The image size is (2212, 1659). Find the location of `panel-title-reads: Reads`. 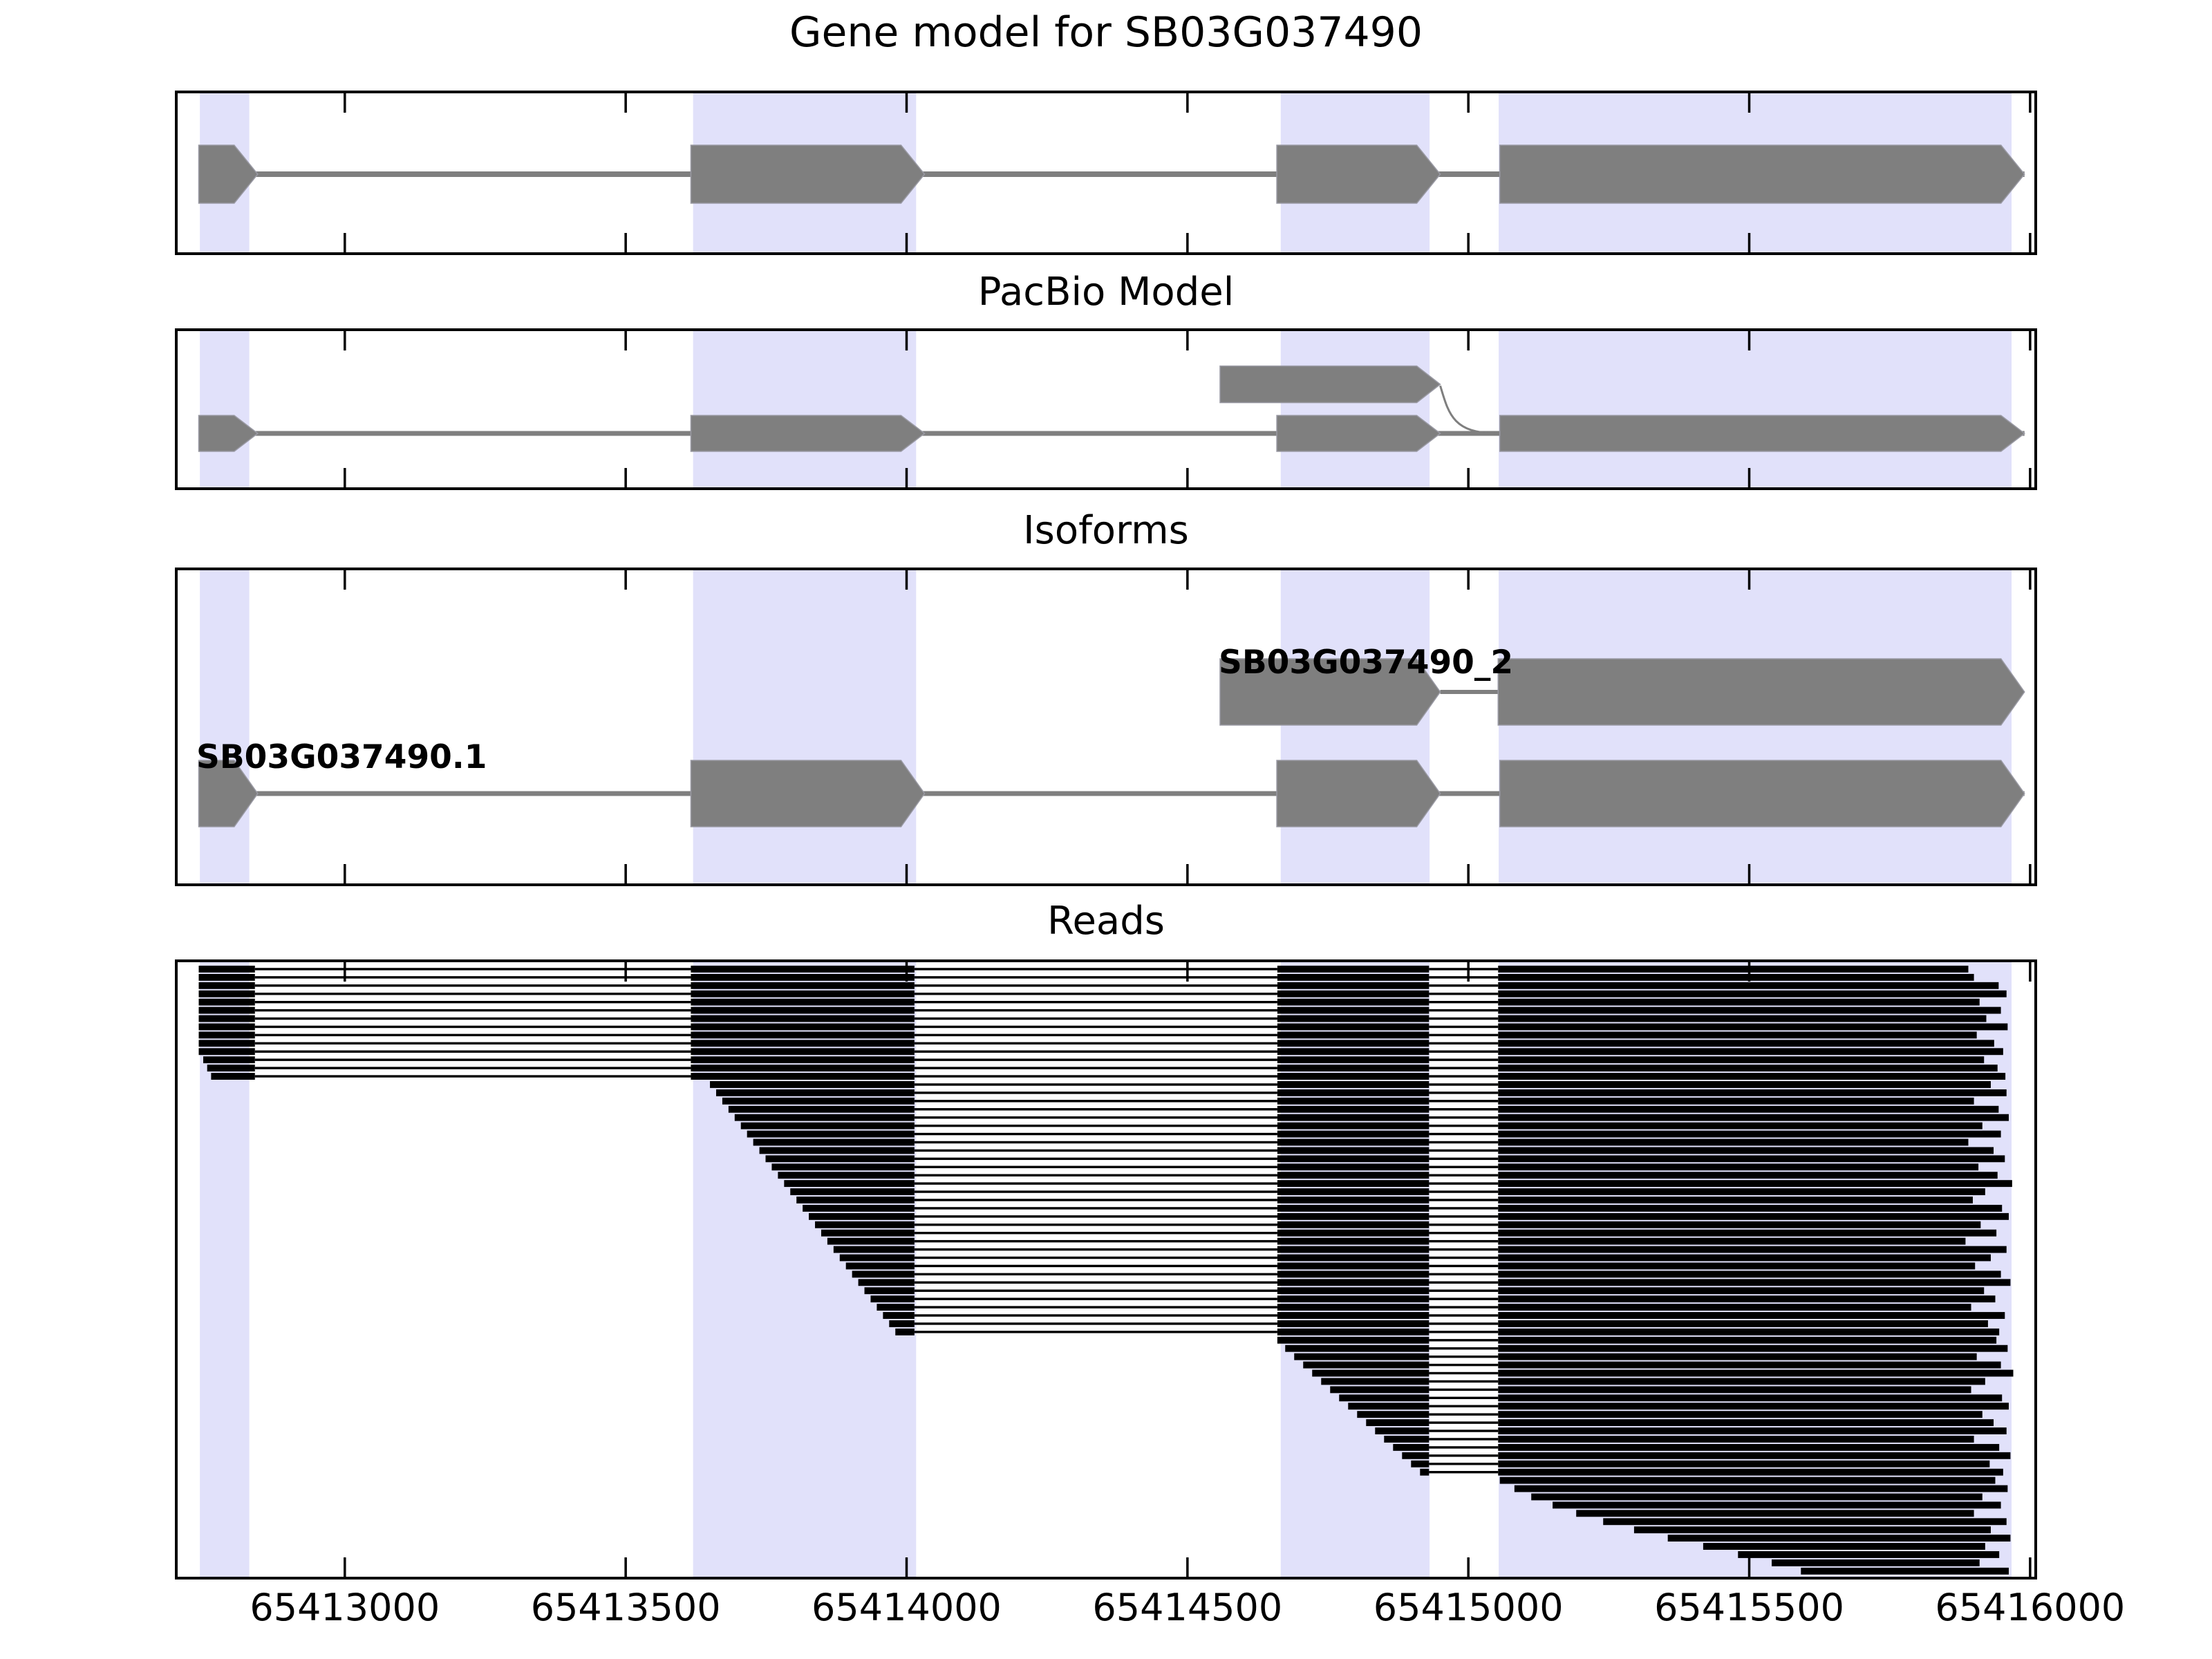

panel-title-reads: Reads is located at coordinates (1106, 922).